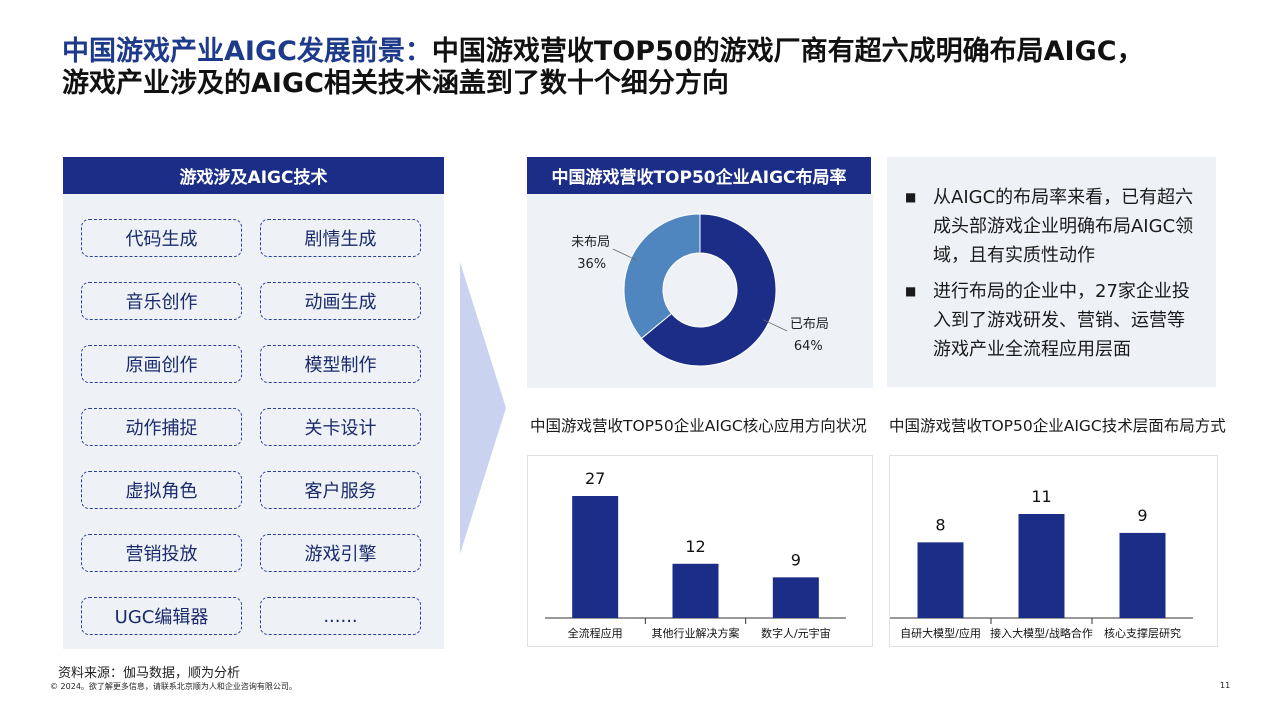  Describe the element at coordinates (698, 426) in the screenshot. I see `bar-chart-1-title: 中国游戏营收TOP50企业AIGC核心应用方向状况` at that location.